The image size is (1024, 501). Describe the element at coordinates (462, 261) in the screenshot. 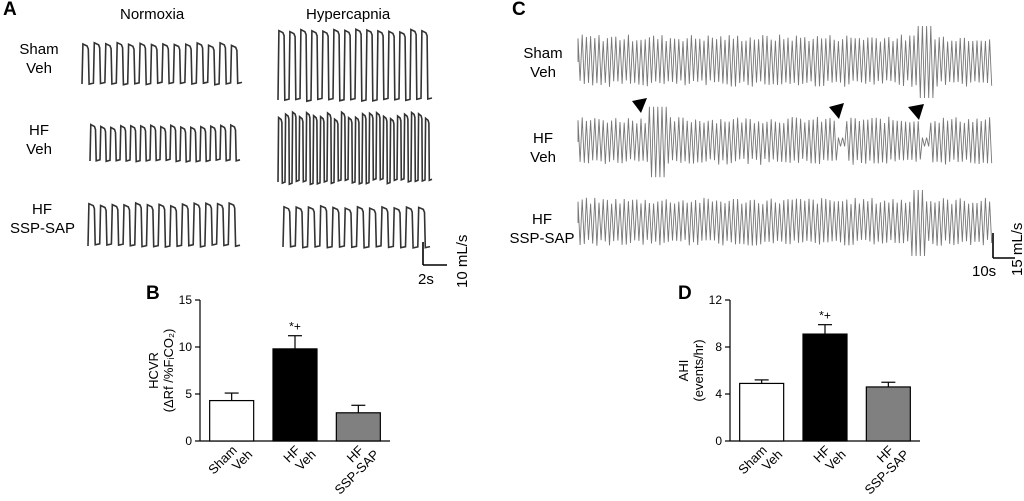

I see `scale-flow-a: 10 mL/s` at that location.